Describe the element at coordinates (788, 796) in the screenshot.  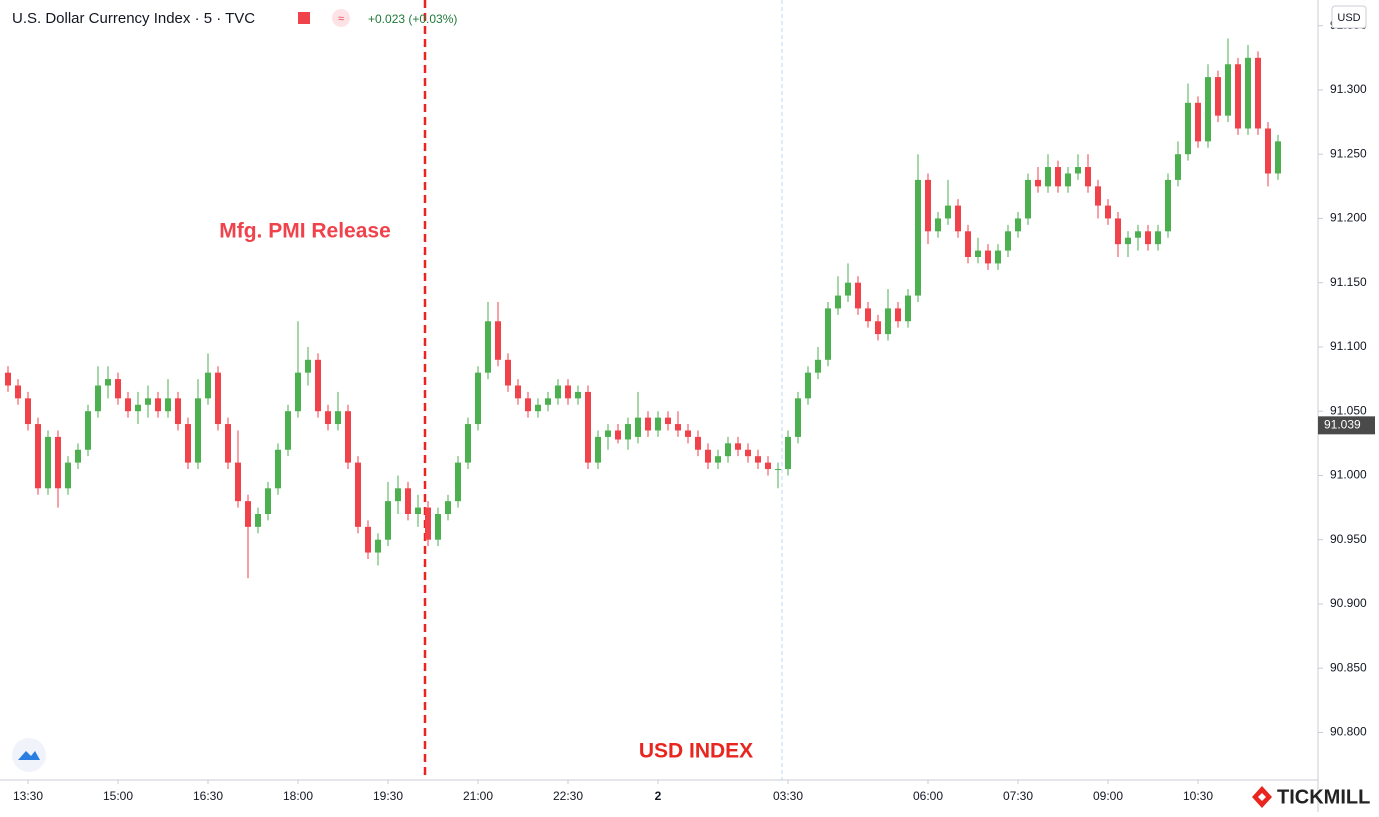
I see `x-tick-label: 03:30` at that location.